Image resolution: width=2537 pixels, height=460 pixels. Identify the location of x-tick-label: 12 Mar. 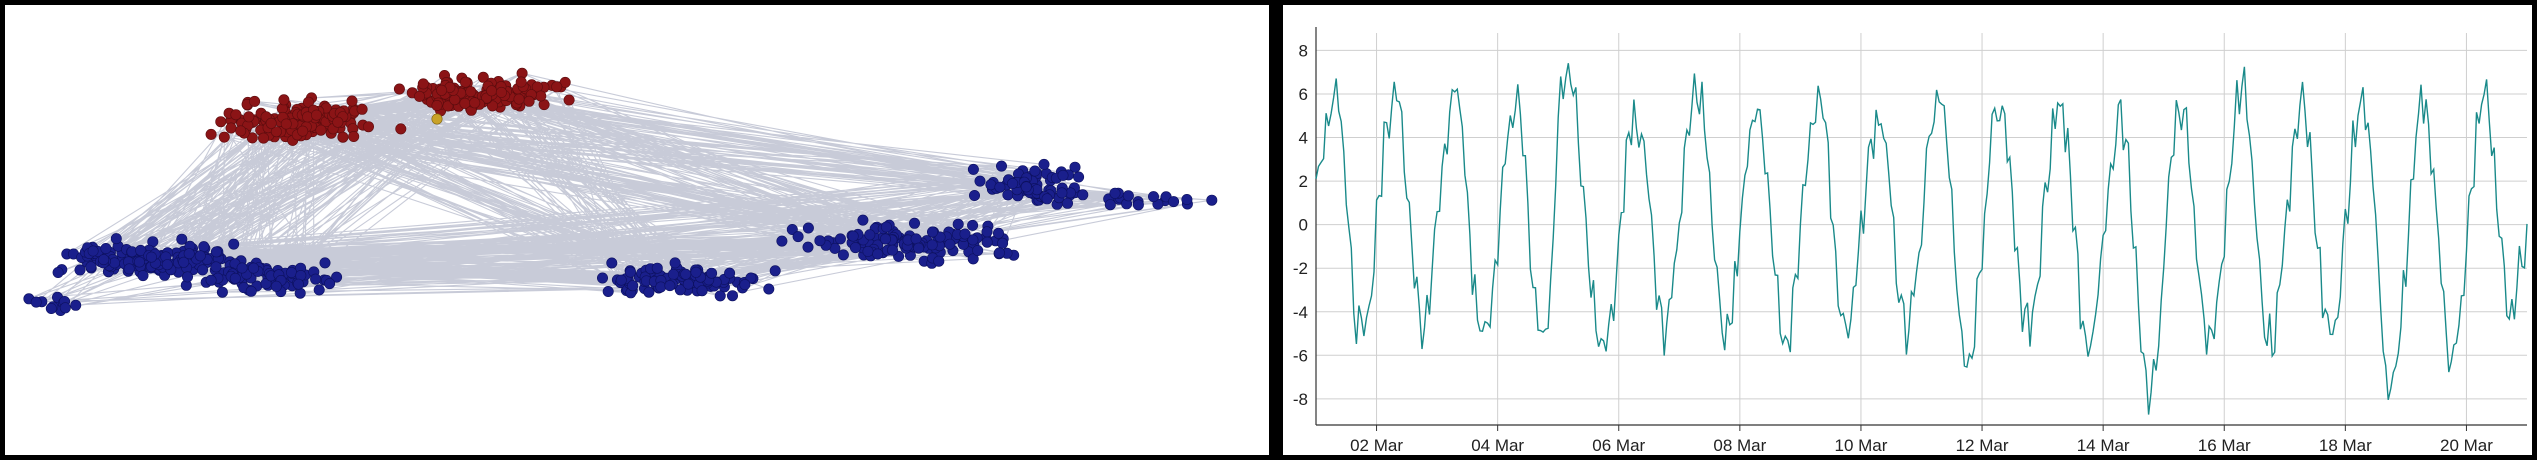
(1982, 445).